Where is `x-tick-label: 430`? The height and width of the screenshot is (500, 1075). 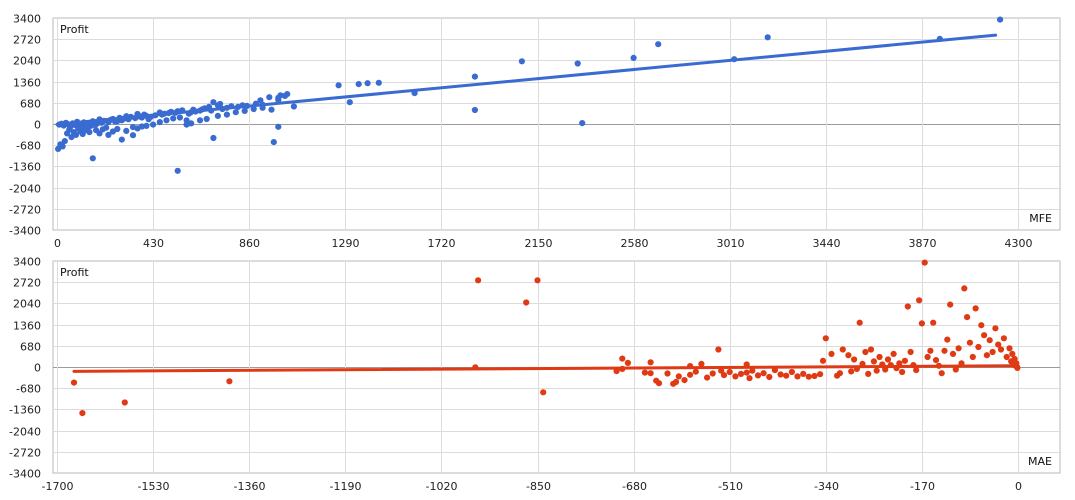
x-tick-label: 430 is located at coordinates (153, 243).